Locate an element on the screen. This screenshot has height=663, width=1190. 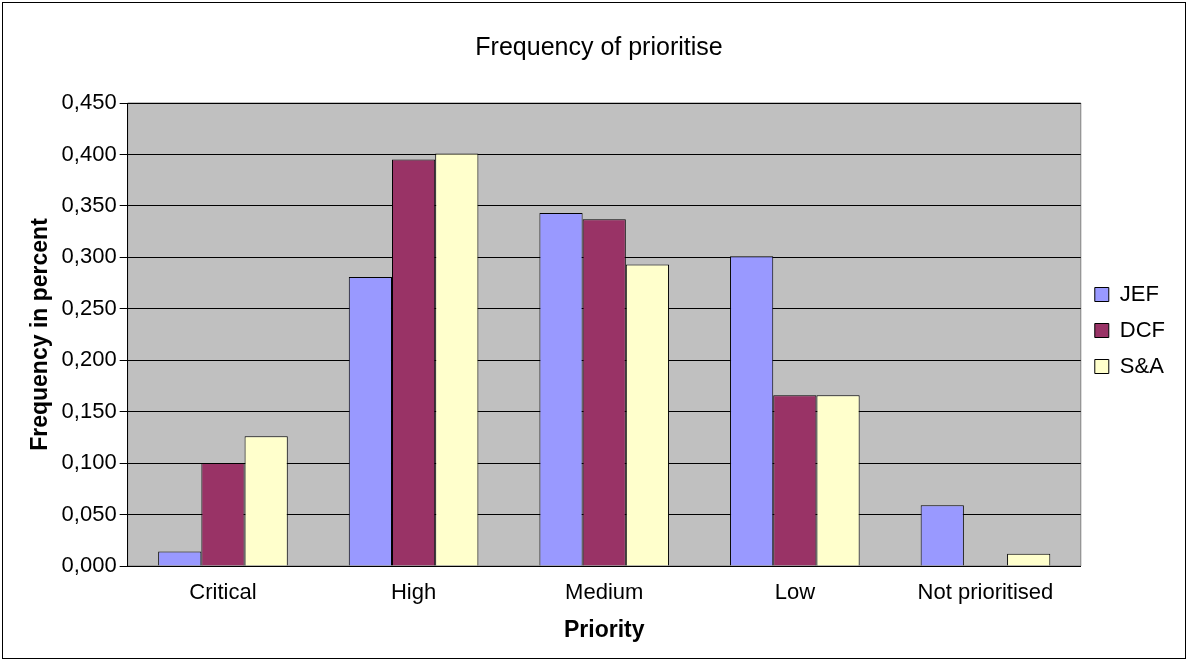
y-tick-label: 0,250 is located at coordinates (89, 307).